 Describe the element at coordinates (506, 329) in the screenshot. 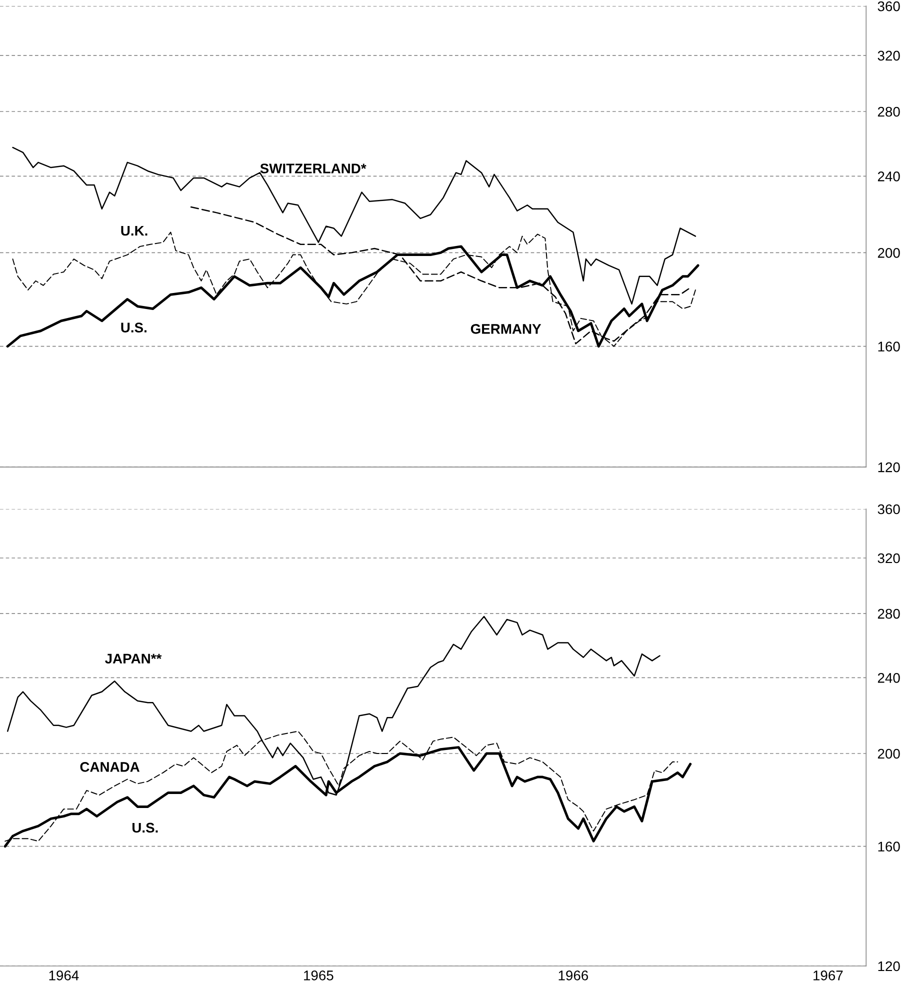

I see `series-label: GERMANY` at that location.